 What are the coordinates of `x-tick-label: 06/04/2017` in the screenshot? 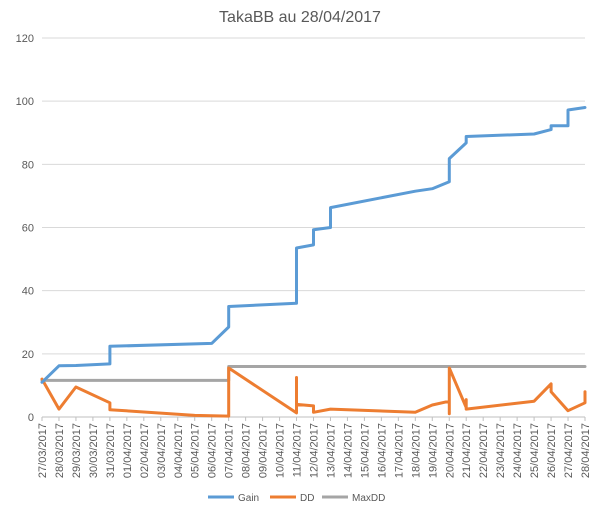 It's located at (213, 450).